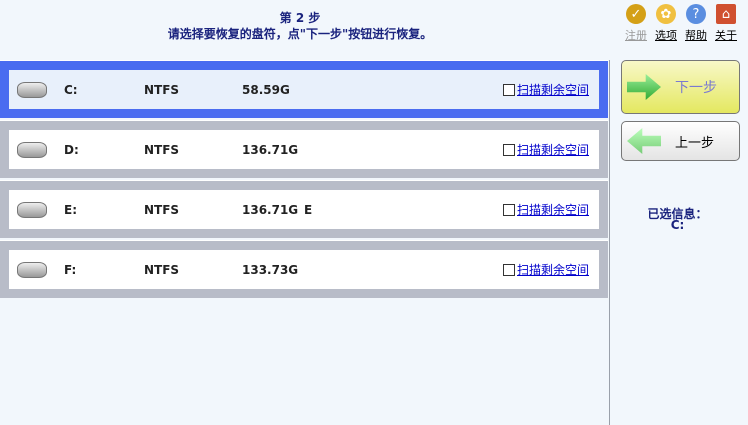  I want to click on selected-info-value: C:, so click(677, 225).